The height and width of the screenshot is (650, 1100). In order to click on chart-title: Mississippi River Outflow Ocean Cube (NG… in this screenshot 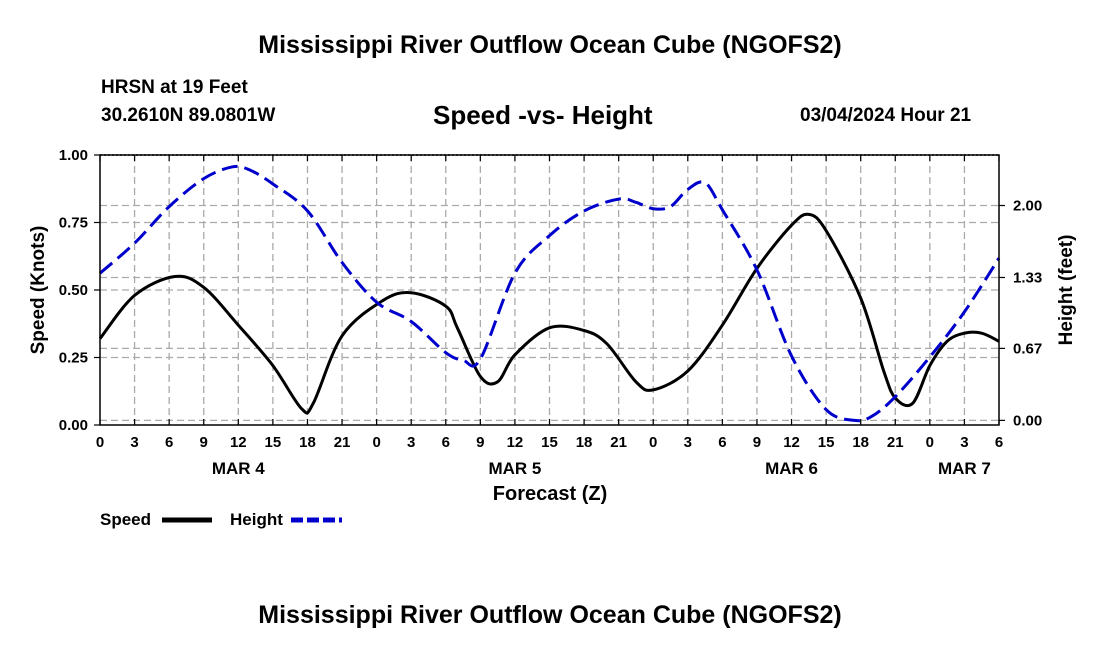, I will do `click(550, 45)`.